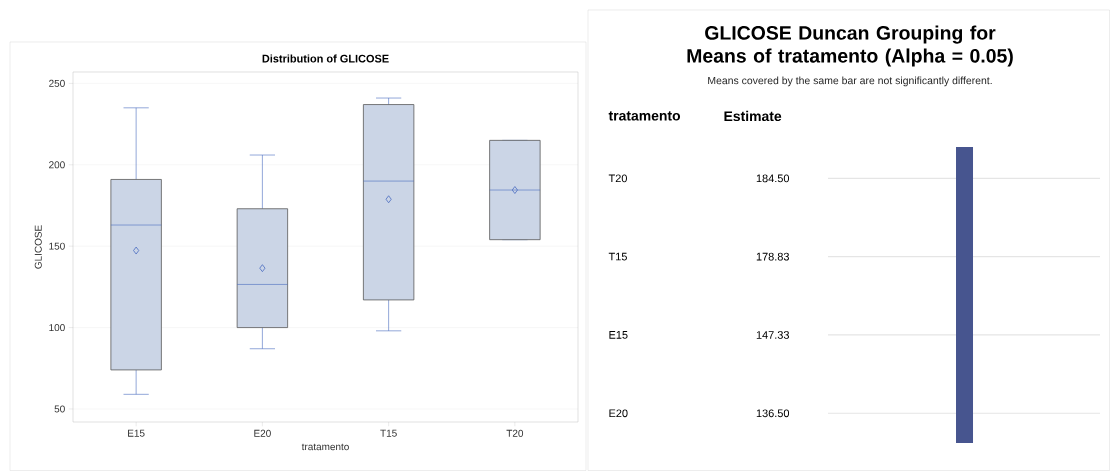  Describe the element at coordinates (618, 335) in the screenshot. I see `category-label: E15` at that location.